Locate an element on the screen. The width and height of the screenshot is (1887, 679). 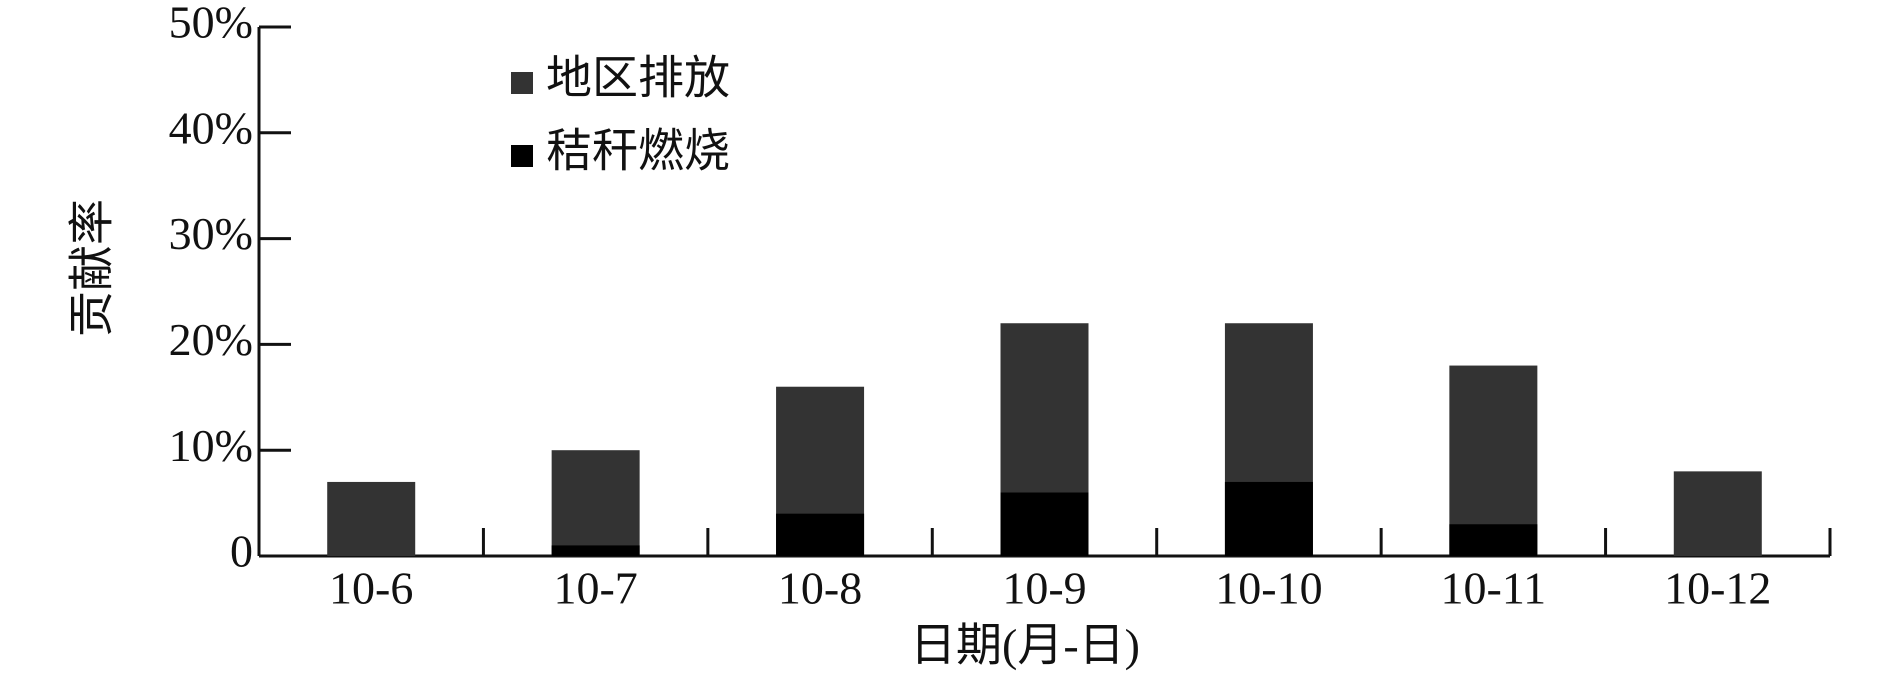
x-tick-label: 10⁻⁷ is located at coordinates (595, 588).